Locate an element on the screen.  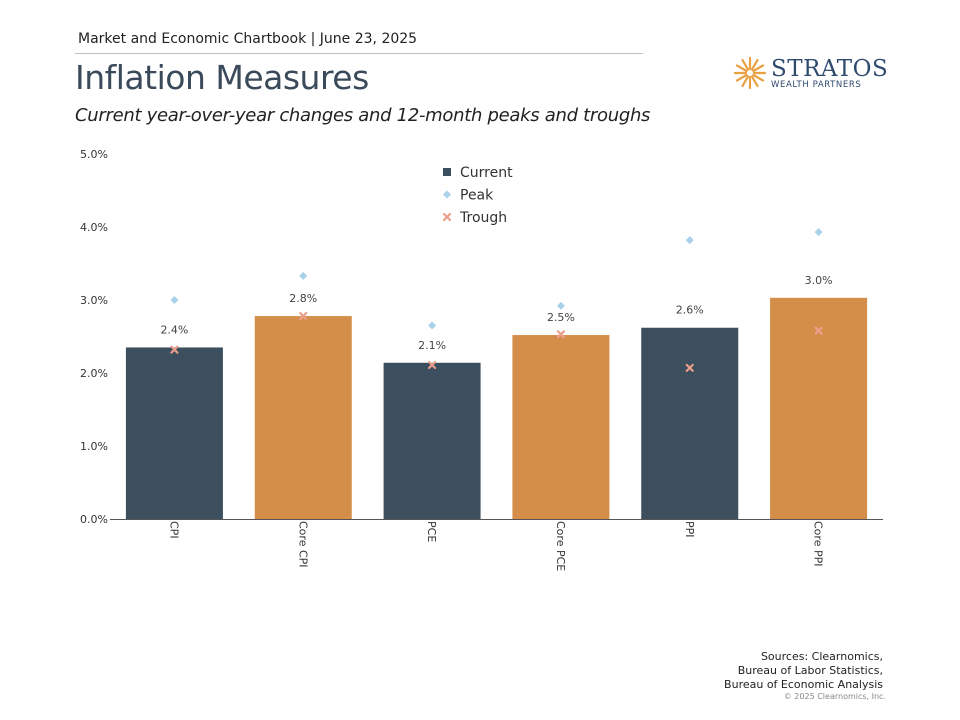
header-divider is located at coordinates (359, 53).